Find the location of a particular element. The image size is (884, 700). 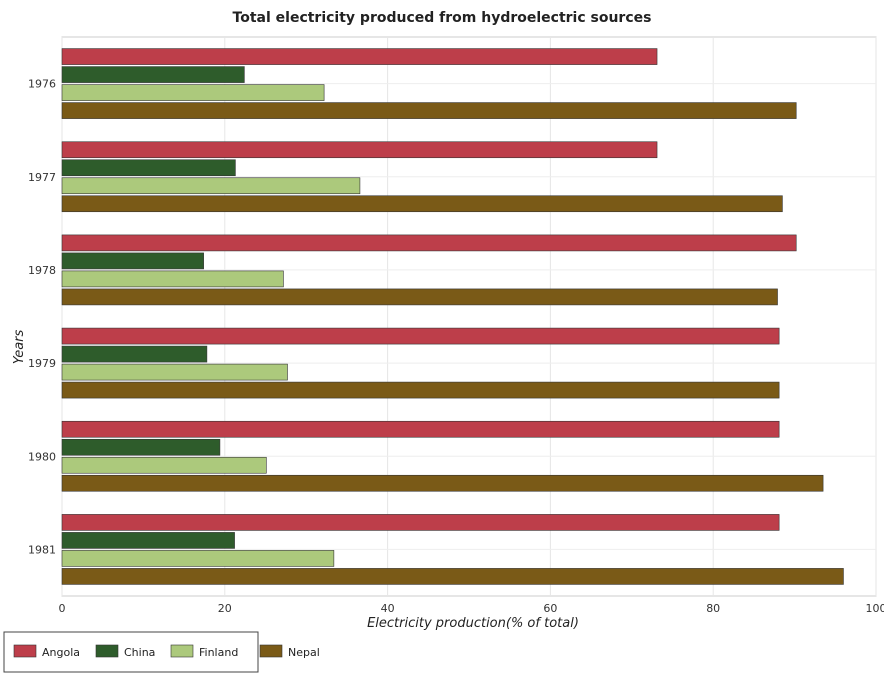

bar-angola-1980 is located at coordinates (420, 429).